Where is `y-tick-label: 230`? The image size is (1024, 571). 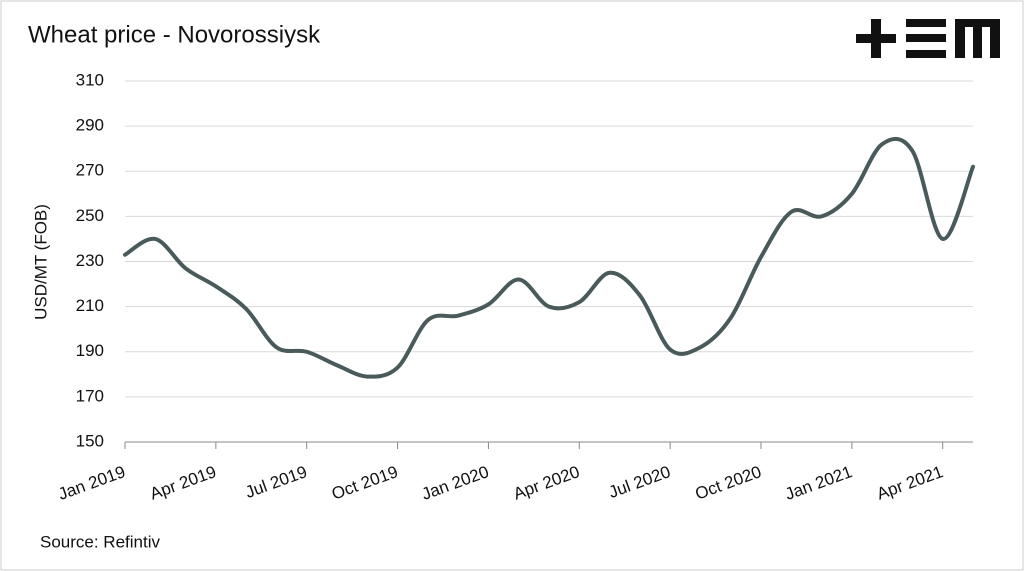 y-tick-label: 230 is located at coordinates (90, 260).